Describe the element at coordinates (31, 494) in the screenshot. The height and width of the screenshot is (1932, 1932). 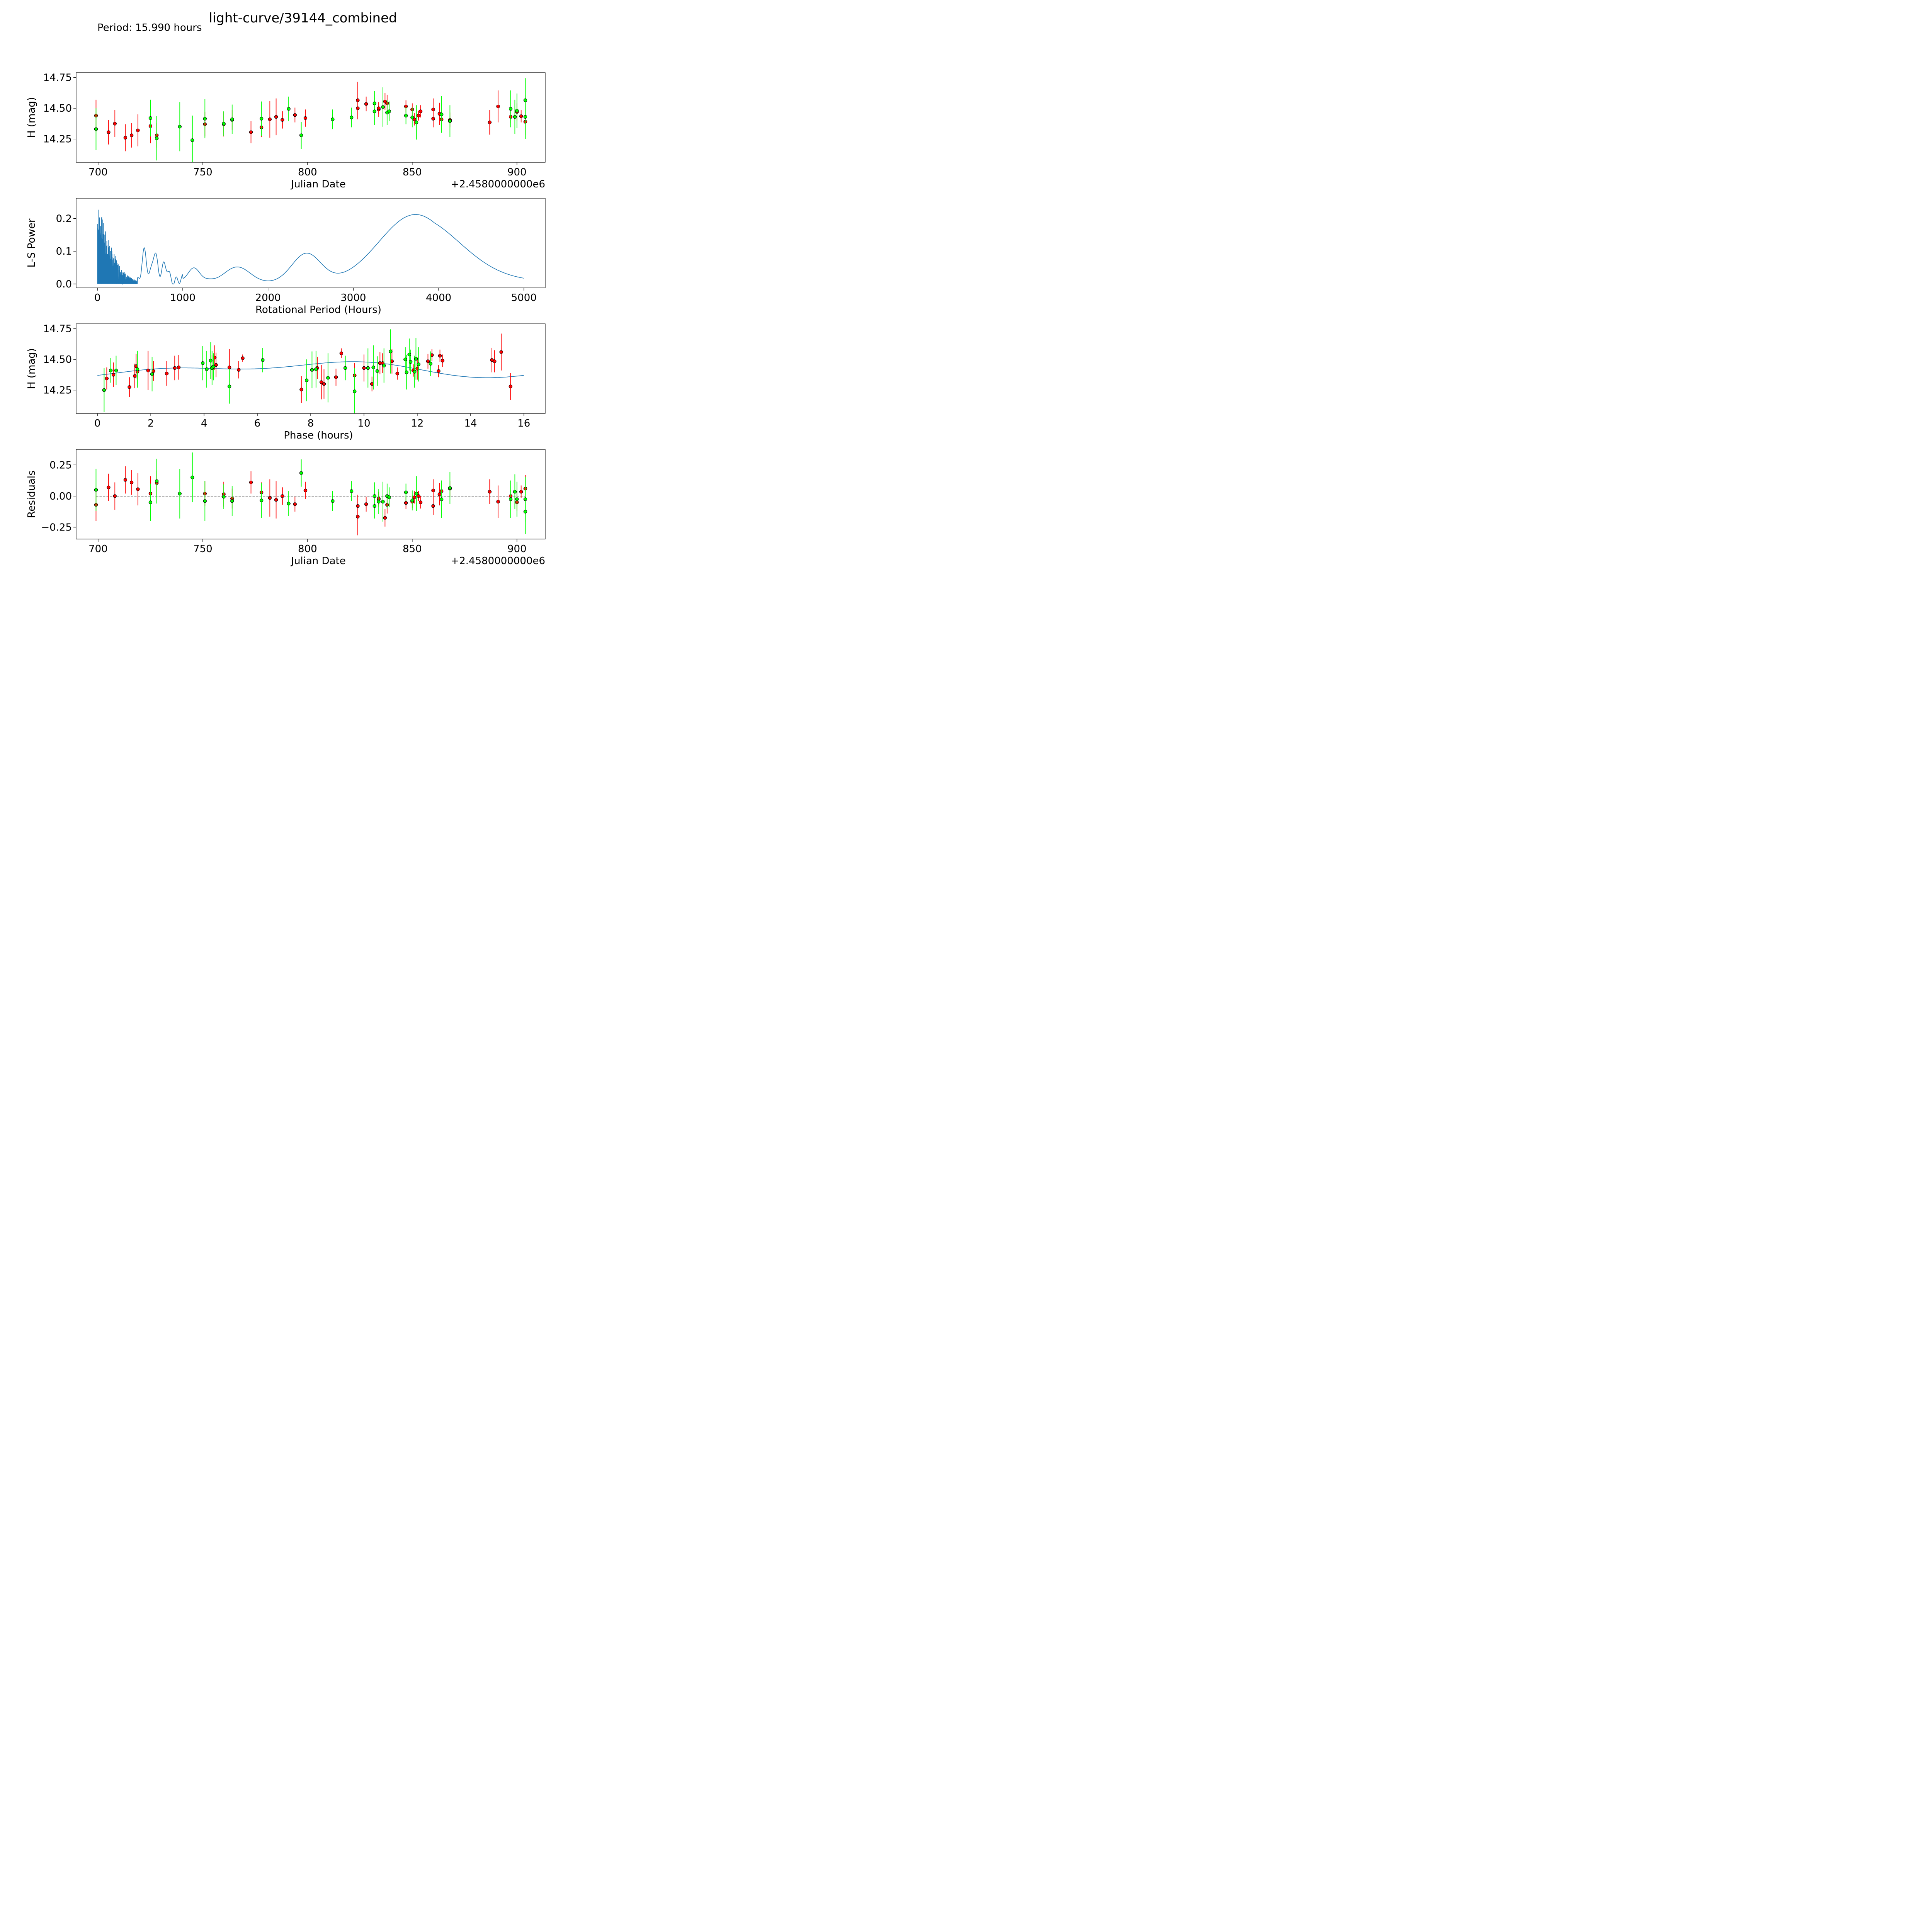
I see `residuals-ylabel: Residuals` at that location.